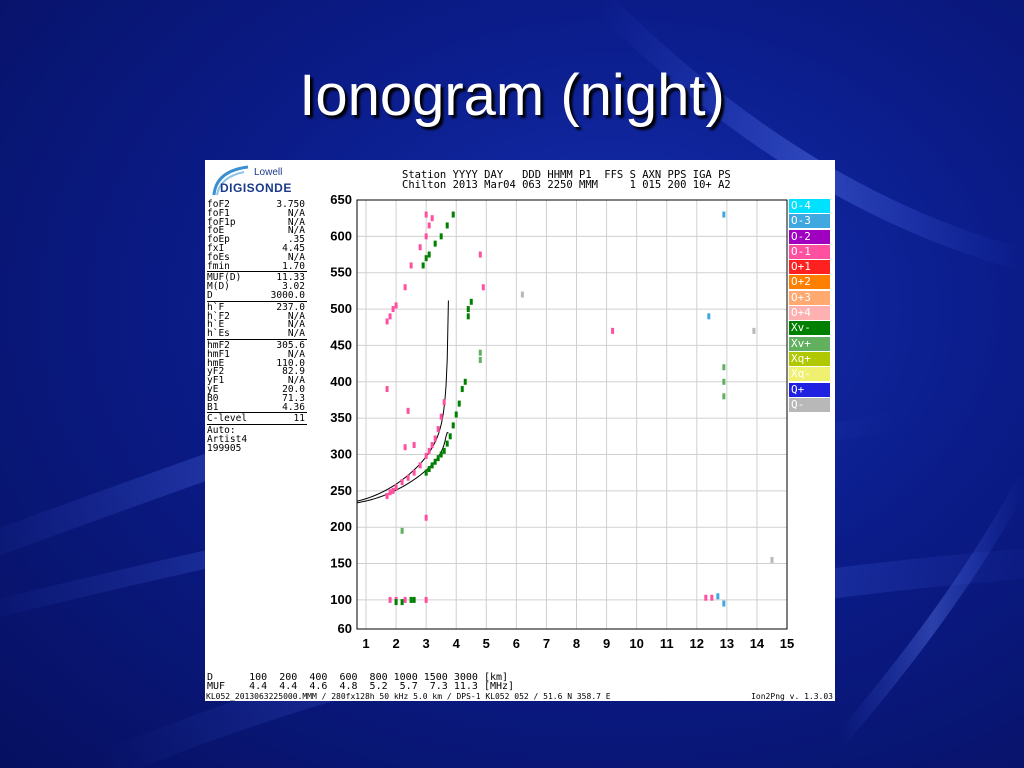  Describe the element at coordinates (257, 266) in the screenshot. I see `param-row: fmin 1.70` at that location.